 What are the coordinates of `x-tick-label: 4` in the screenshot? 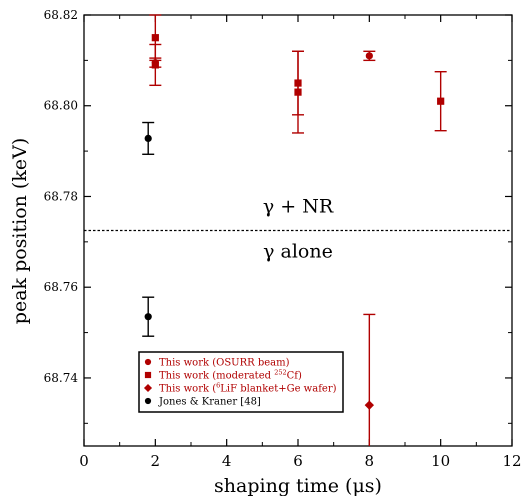 It's located at (227, 461).